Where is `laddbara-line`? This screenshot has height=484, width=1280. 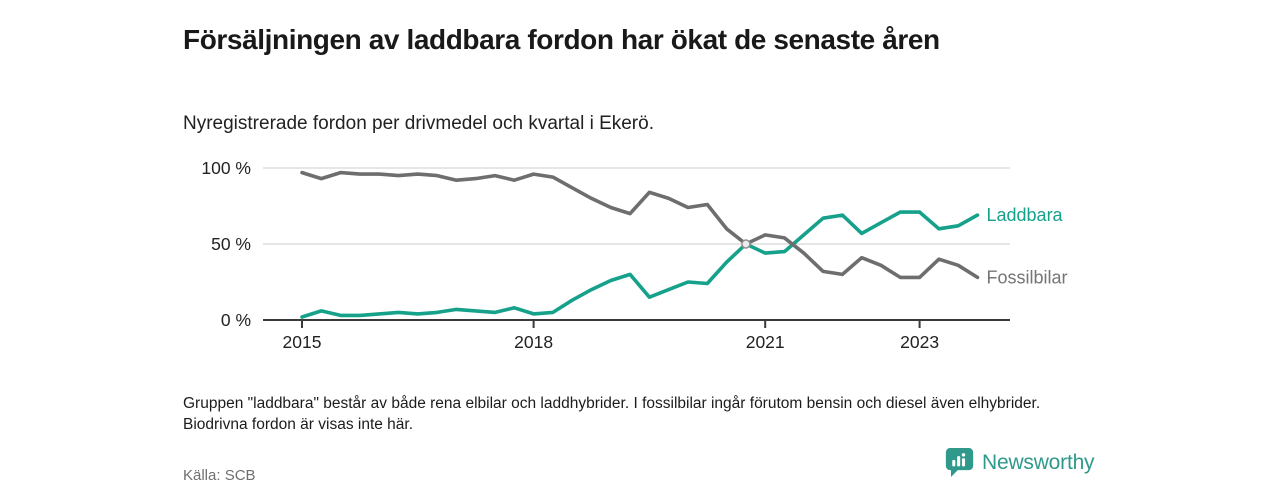
laddbara-line is located at coordinates (640, 264).